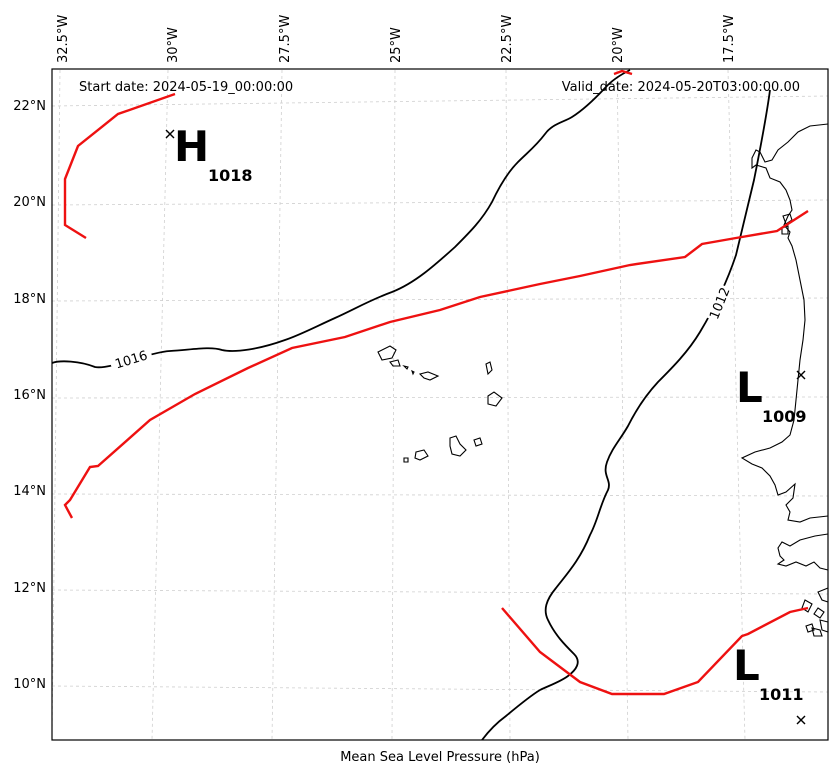 The height and width of the screenshot is (783, 837). Describe the element at coordinates (784, 416) in the screenshot. I see `low-value: 1009` at that location.